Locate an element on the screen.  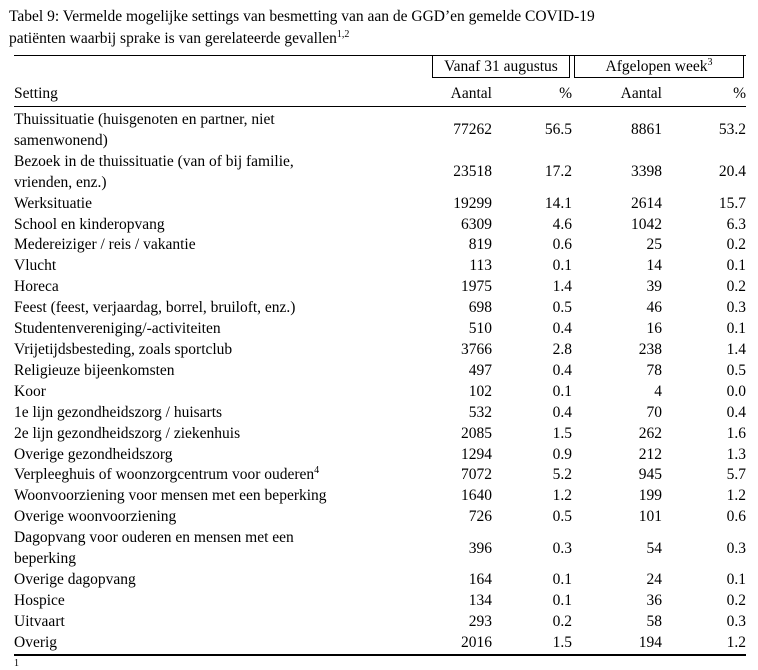
vanaf-pct-cell: 1.4 is located at coordinates (562, 287).